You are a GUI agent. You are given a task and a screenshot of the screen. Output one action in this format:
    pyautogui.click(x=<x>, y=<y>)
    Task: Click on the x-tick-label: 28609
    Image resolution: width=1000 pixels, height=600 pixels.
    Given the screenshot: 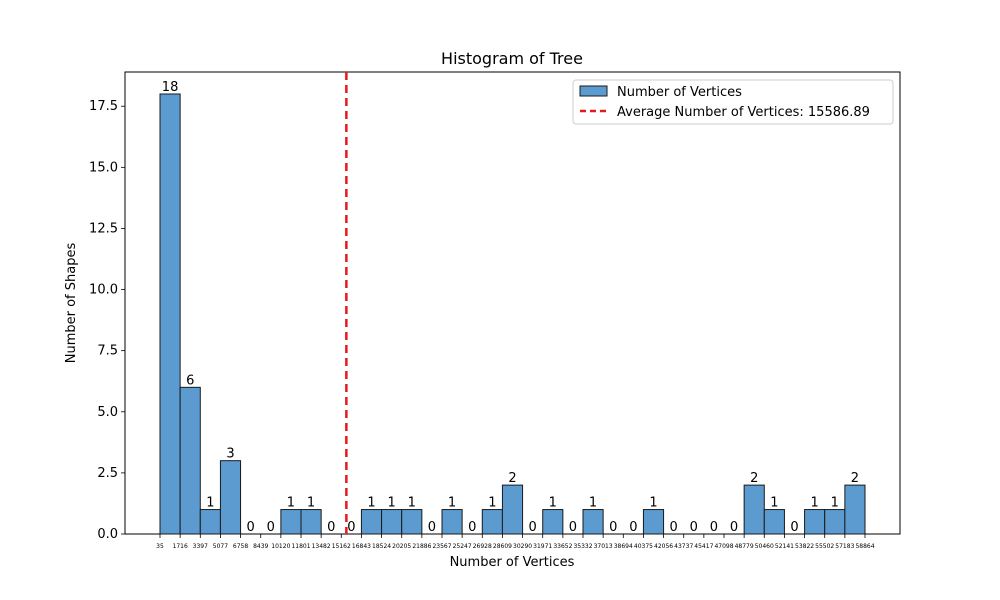 What is the action you would take?
    pyautogui.click(x=502, y=546)
    